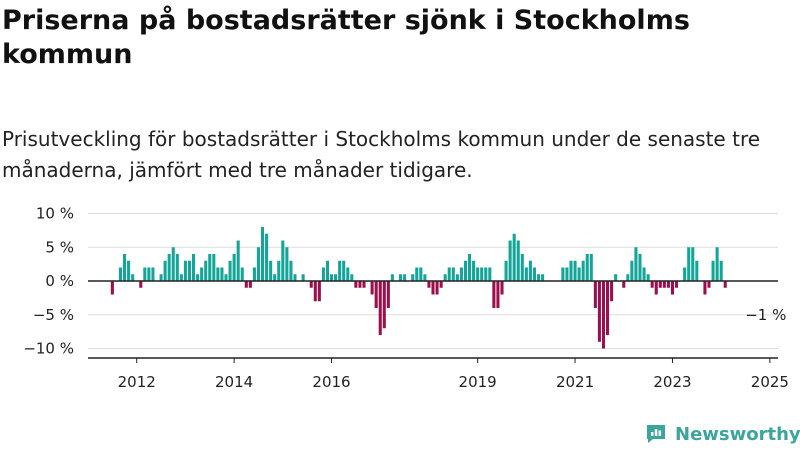 This screenshot has height=450, width=800. What do you see at coordinates (770, 382) in the screenshot?
I see `x-tick-label: 2025` at bounding box center [770, 382].